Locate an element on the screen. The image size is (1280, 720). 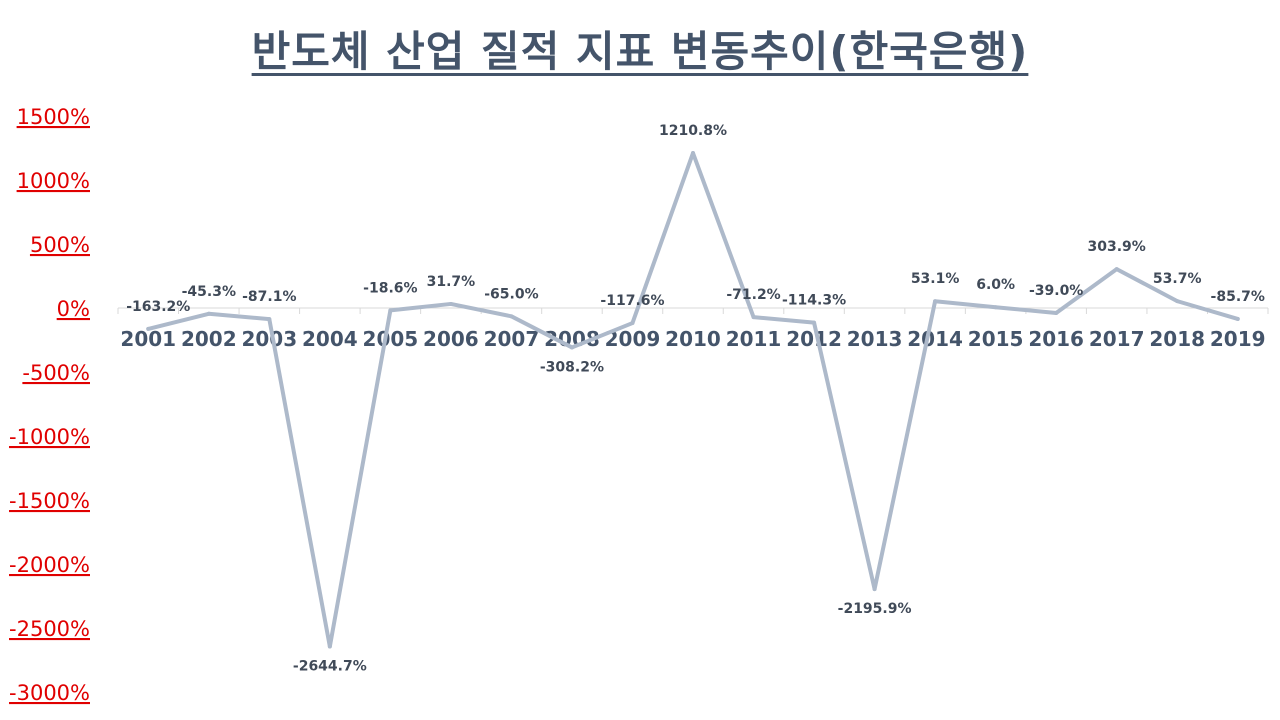
x-tick-label: 2003 is located at coordinates (269, 339).